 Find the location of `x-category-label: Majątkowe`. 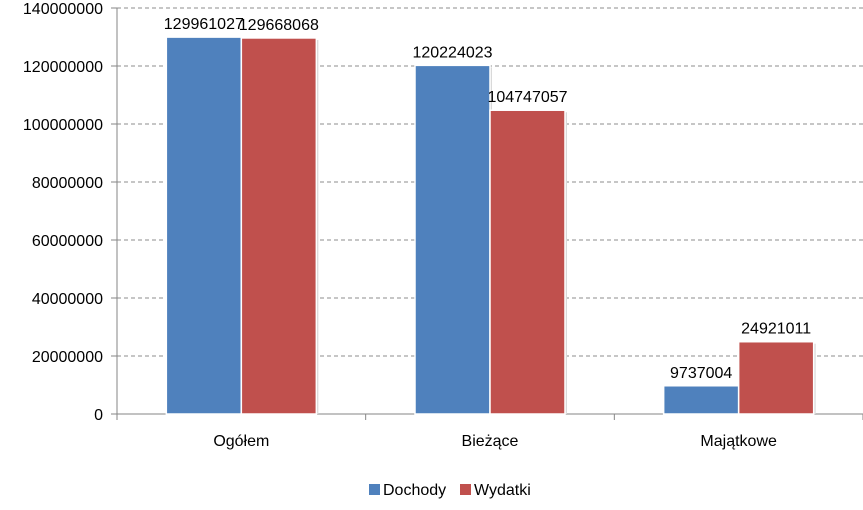

x-category-label: Majątkowe is located at coordinates (738, 441).